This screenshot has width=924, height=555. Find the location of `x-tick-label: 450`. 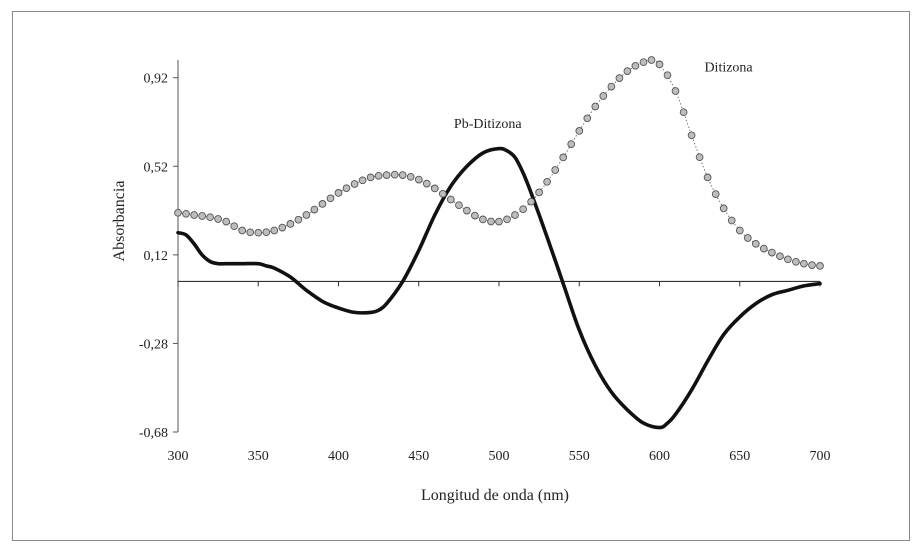

x-tick-label: 450 is located at coordinates (418, 456).